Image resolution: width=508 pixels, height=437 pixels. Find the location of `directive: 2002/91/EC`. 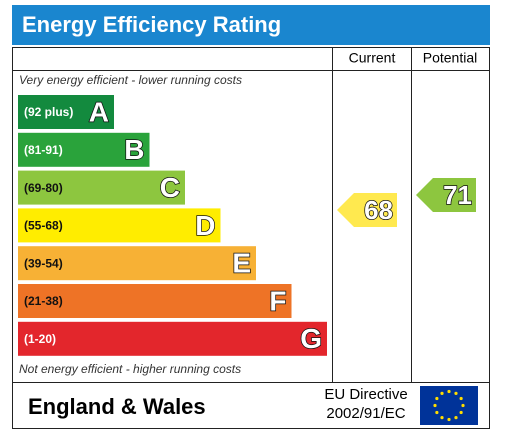

directive: 2002/91/EC is located at coordinates (365, 413).